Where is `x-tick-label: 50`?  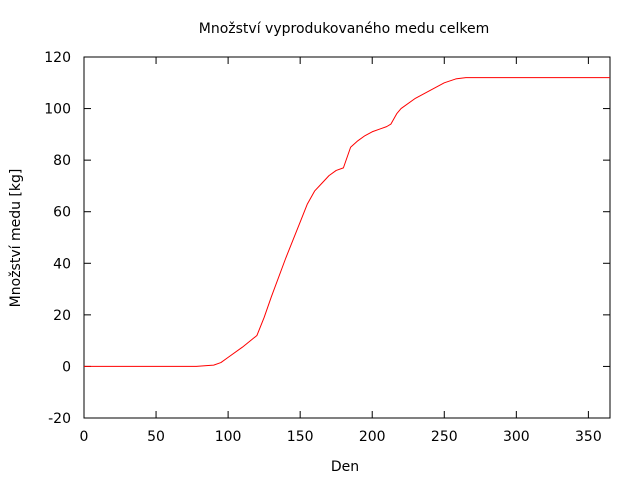
x-tick-label: 50 is located at coordinates (156, 437).